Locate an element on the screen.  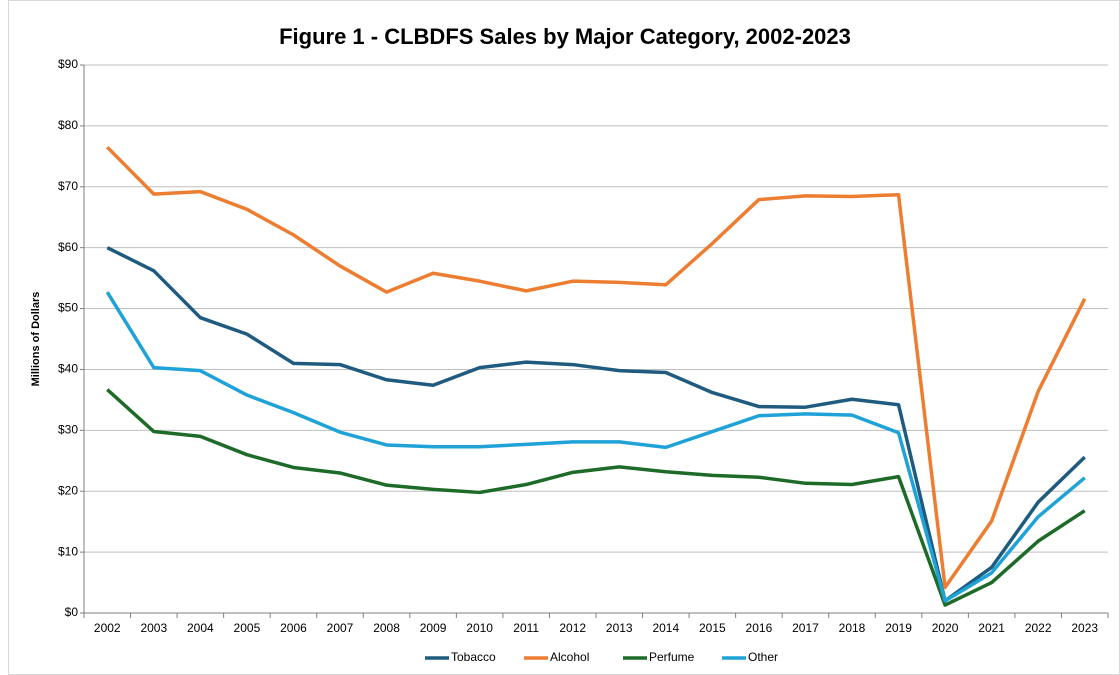
y-tick-label: $60 is located at coordinates (68, 247).